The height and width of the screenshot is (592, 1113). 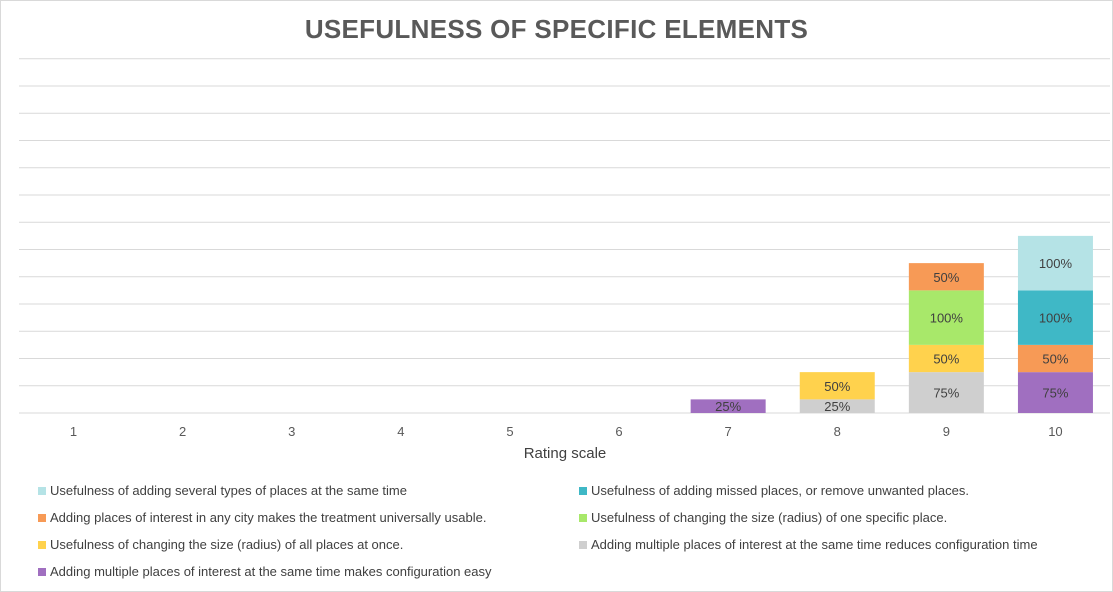 I want to click on x-tick-label: 6, so click(x=618, y=431).